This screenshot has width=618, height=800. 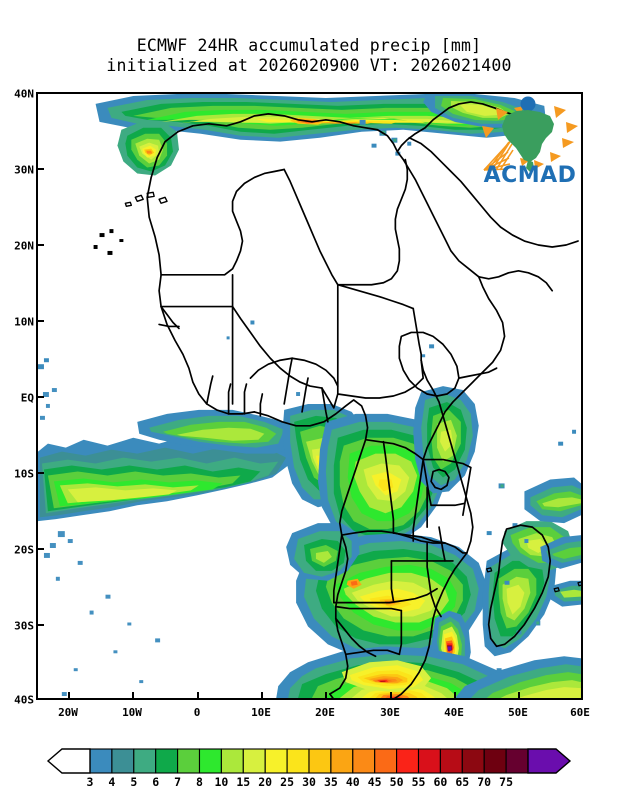 I want to click on title-line-2: initialized at 2026020900 VT: 2026021400, so click(x=309, y=66).